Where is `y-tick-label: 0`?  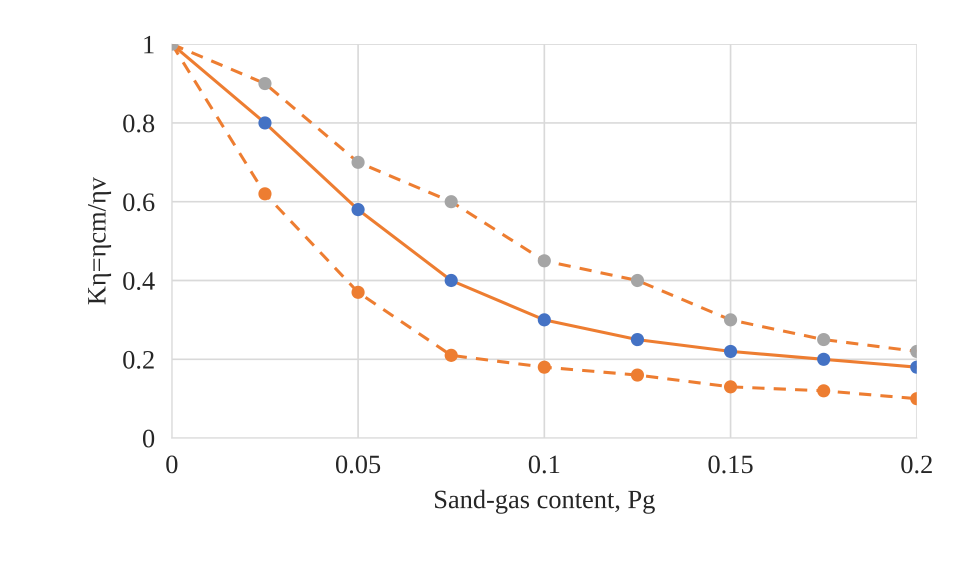
y-tick-label: 0 is located at coordinates (148, 439).